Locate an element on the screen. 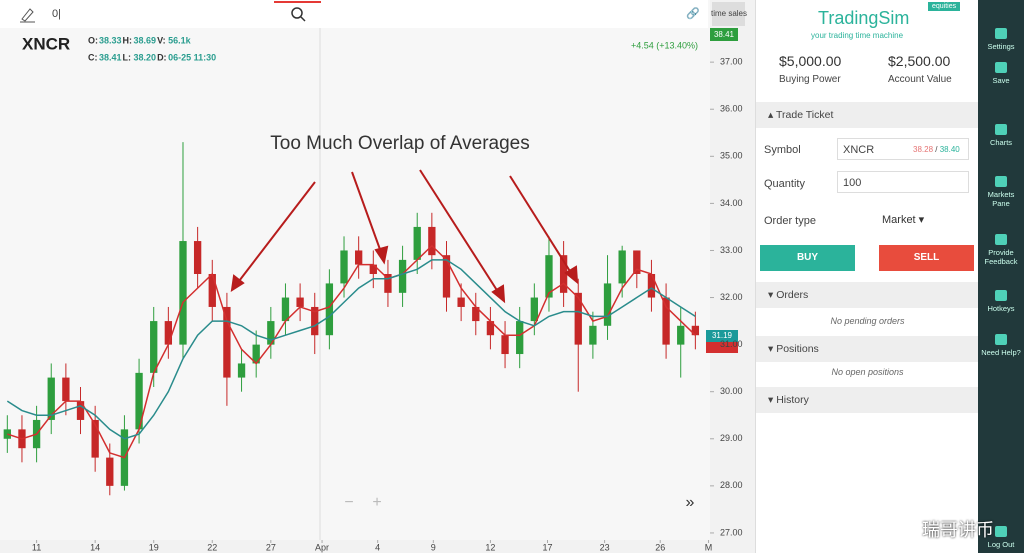 The image size is (1024, 553). ohlc-label: C: is located at coordinates (93, 57).